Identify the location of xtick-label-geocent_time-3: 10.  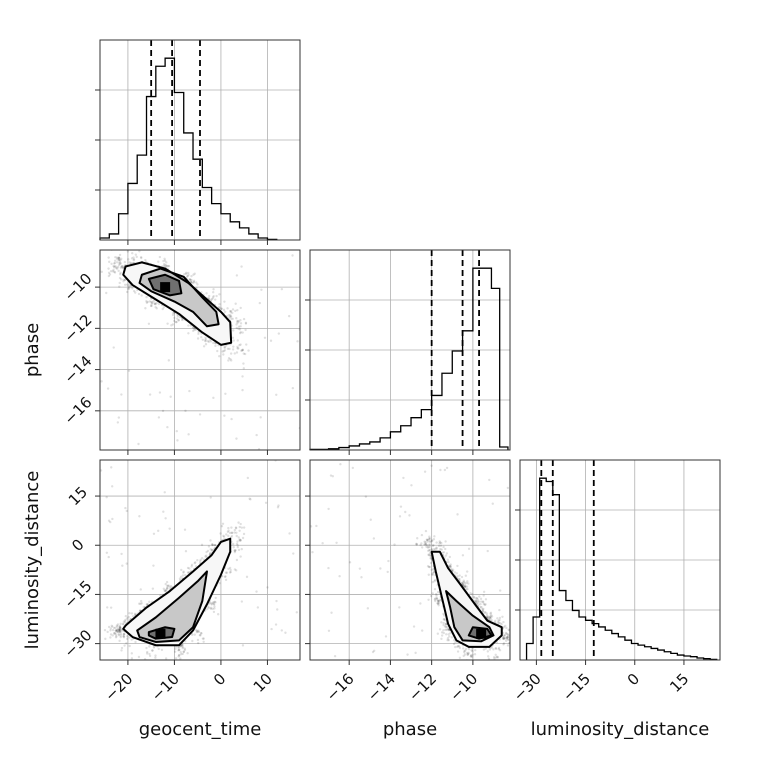
(263, 683).